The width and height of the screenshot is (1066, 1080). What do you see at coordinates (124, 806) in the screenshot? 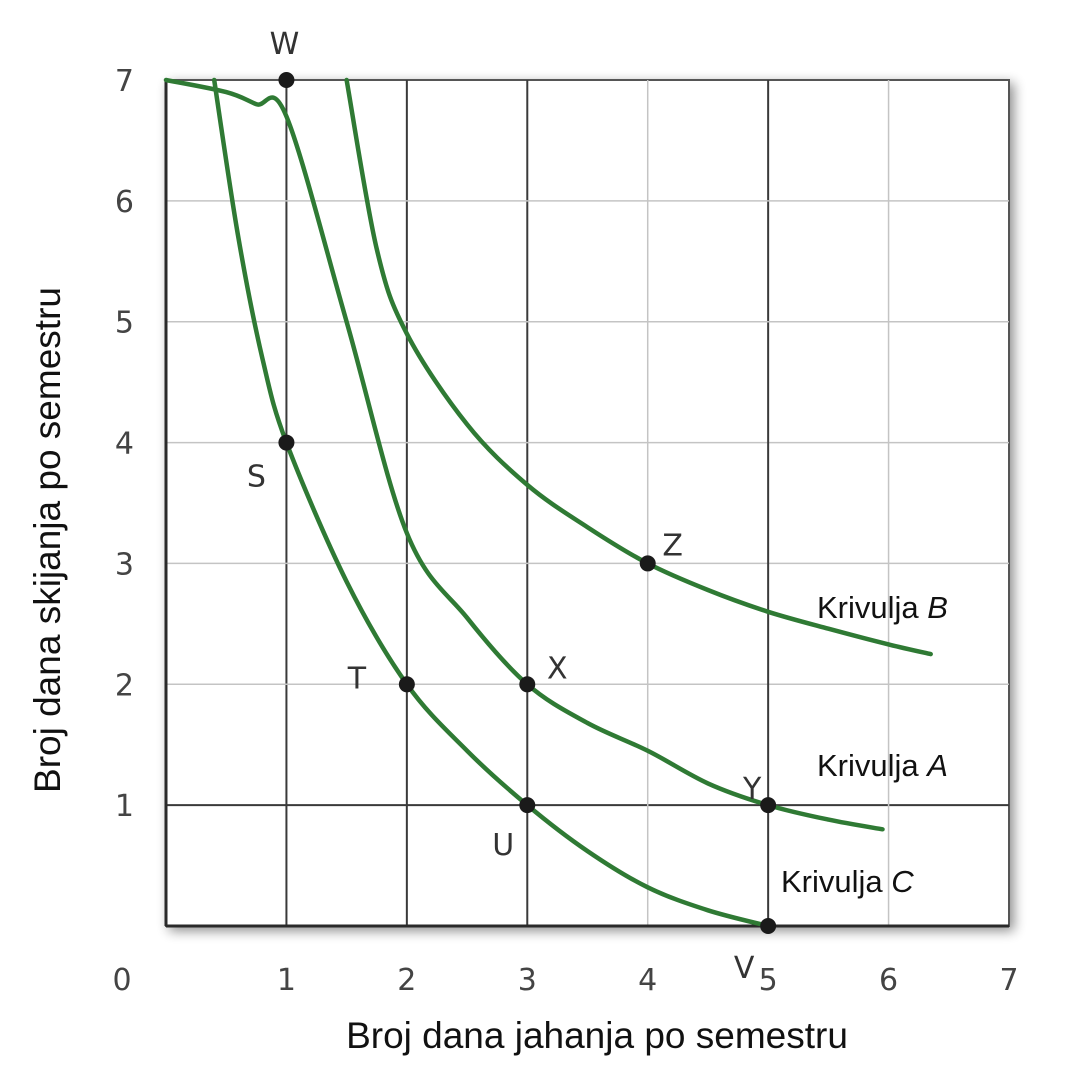
I see `y-tick-label: 1` at bounding box center [124, 806].